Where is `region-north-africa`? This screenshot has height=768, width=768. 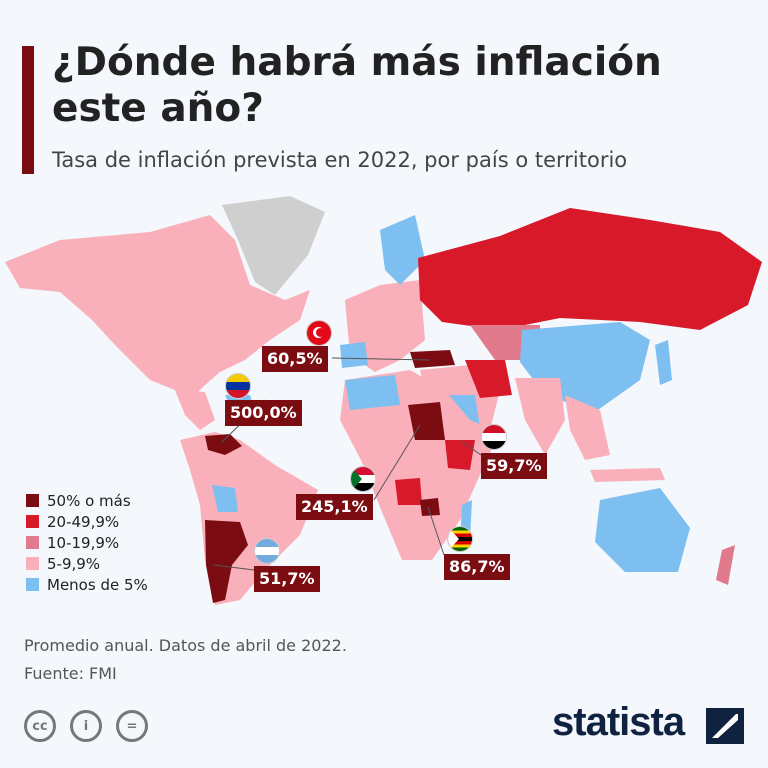
region-north-africa is located at coordinates (372, 392).